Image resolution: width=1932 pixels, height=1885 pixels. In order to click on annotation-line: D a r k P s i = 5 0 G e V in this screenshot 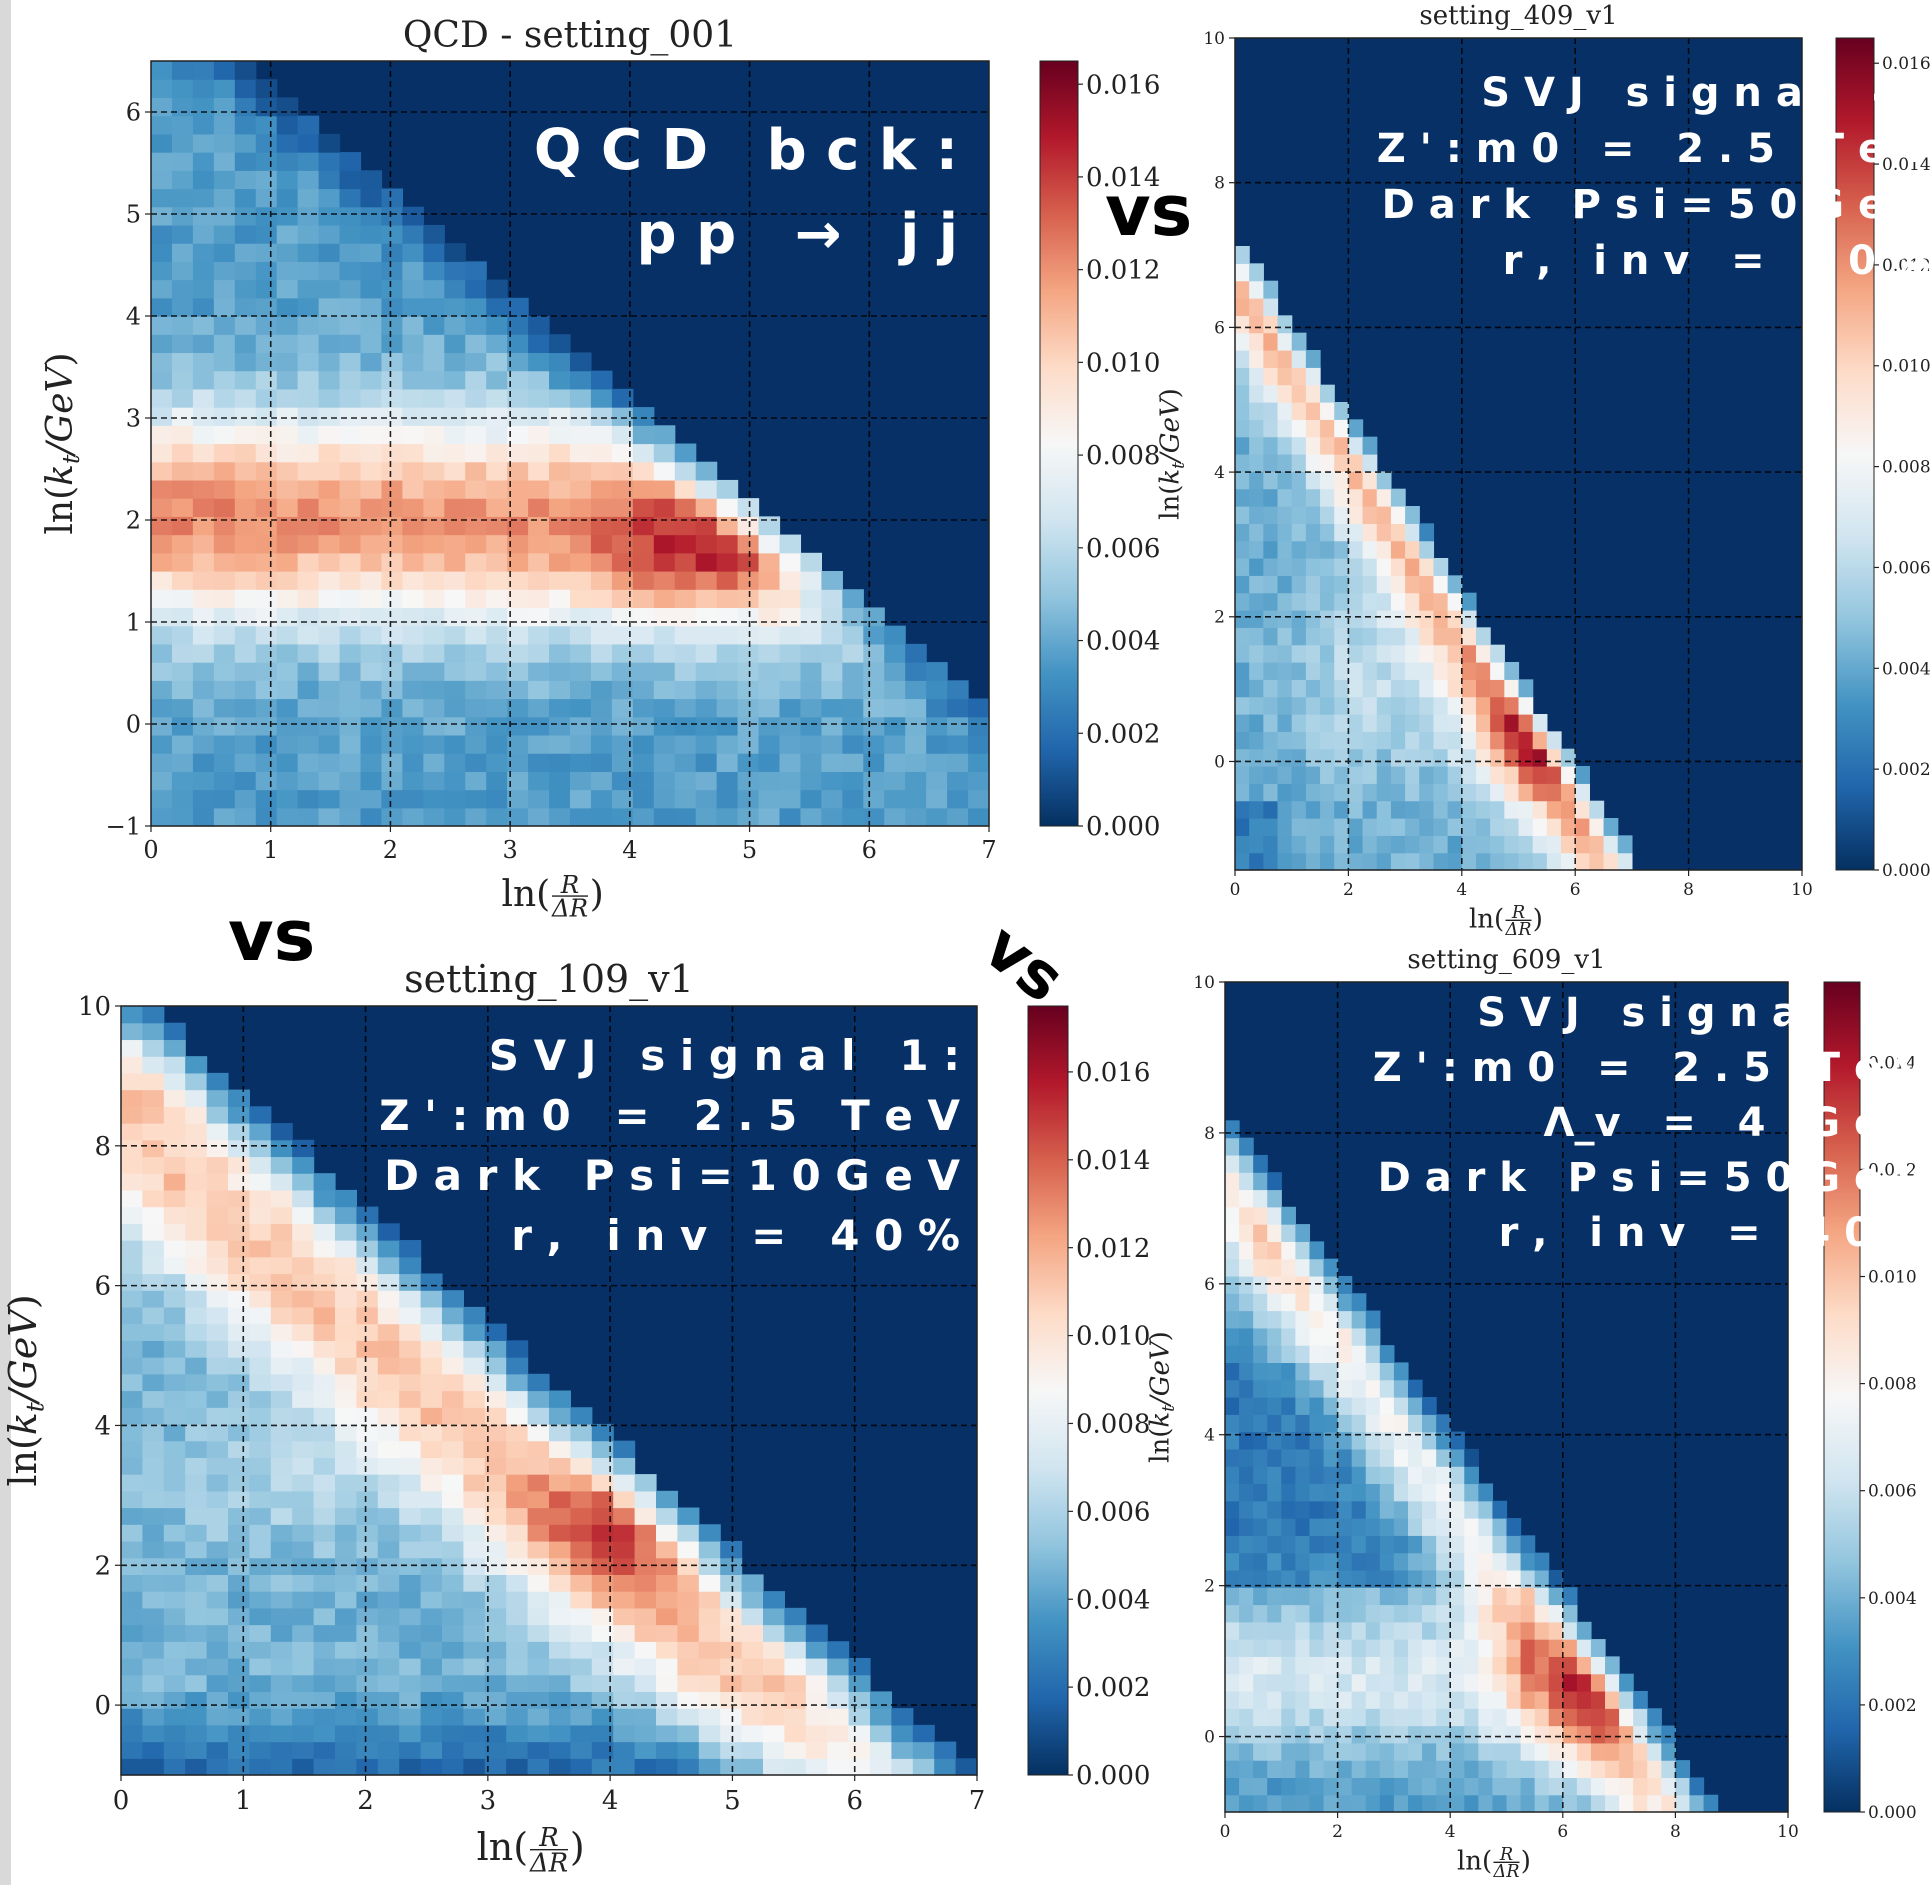, I will do `click(1655, 205)`.